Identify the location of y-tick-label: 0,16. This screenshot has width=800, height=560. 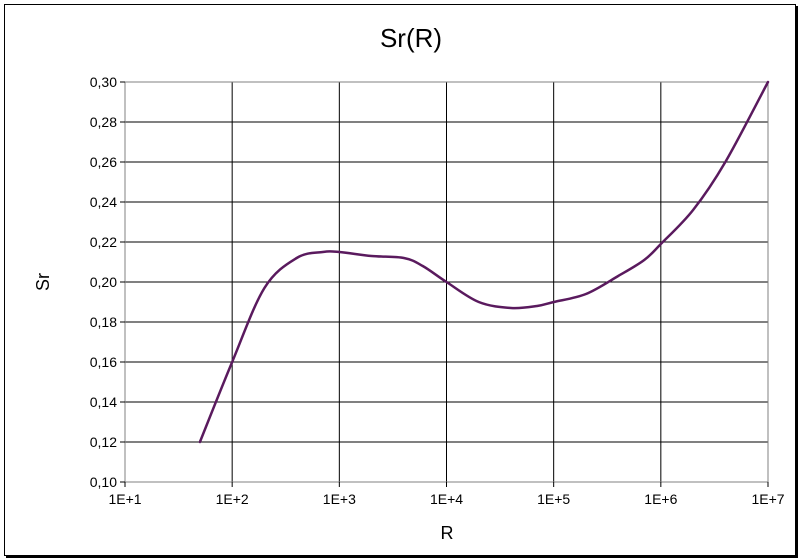
(103, 362).